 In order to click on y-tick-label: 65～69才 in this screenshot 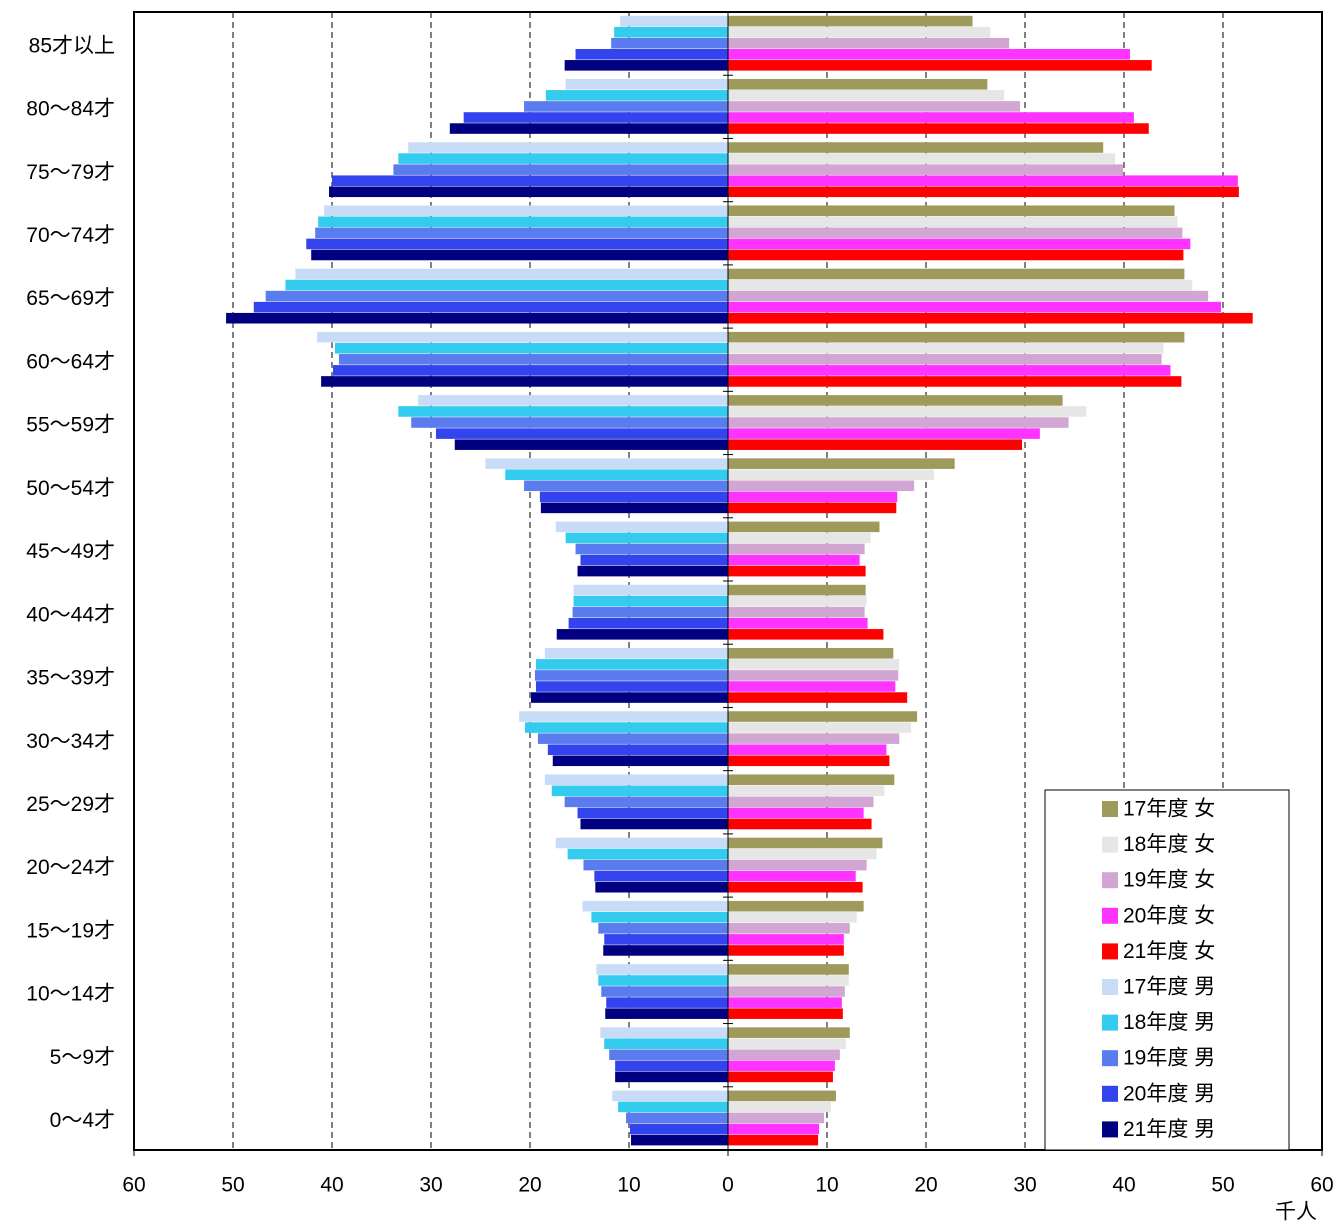, I will do `click(70, 298)`.